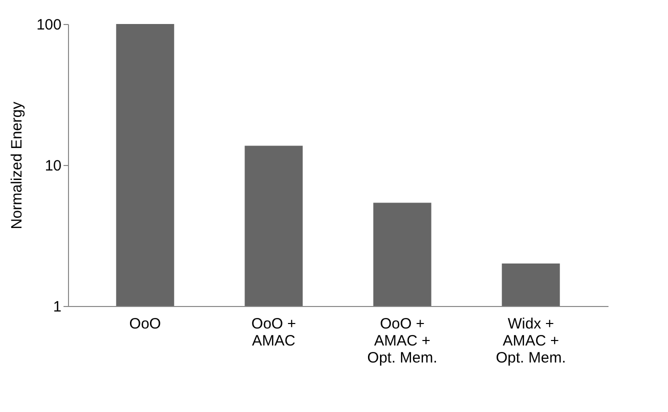 The image size is (668, 412). I want to click on x-tick-label: OoO, so click(145, 324).